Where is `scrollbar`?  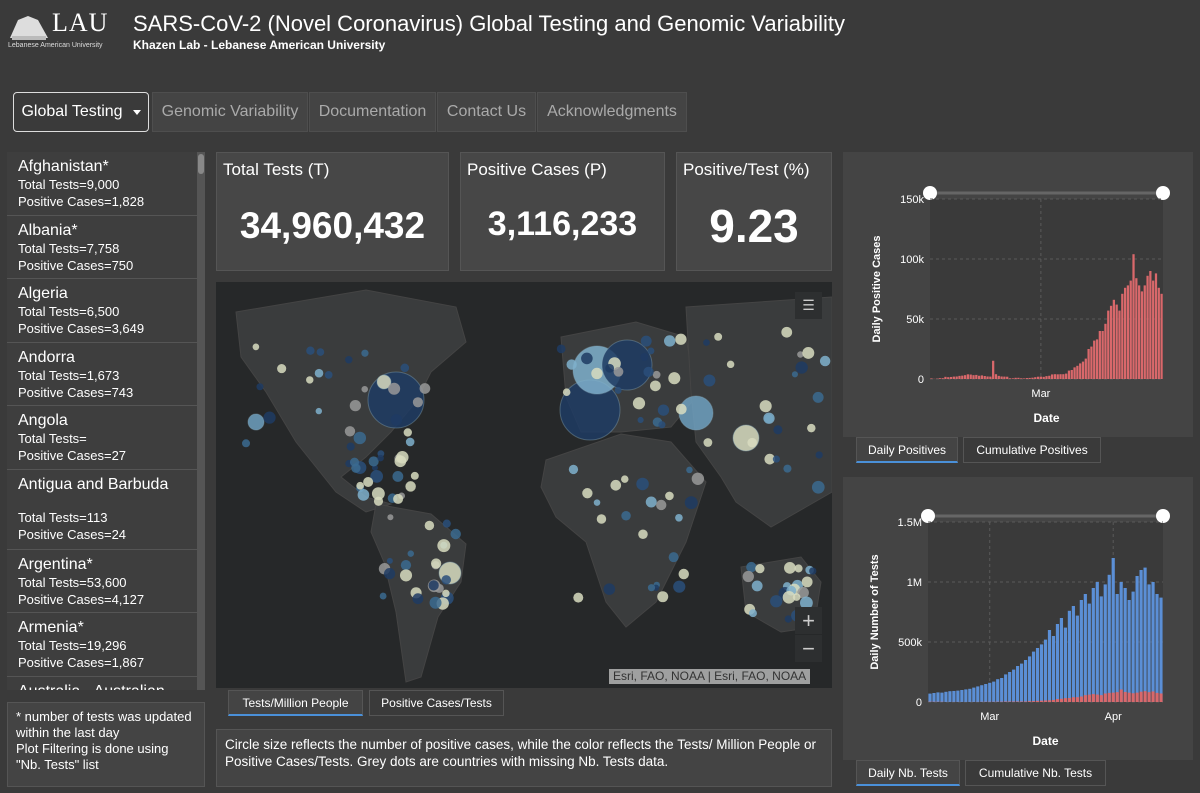 scrollbar is located at coordinates (201, 421).